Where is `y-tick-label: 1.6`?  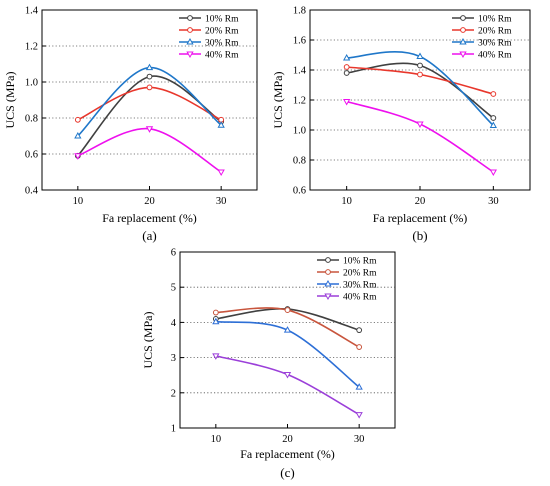 y-tick-label: 1.6 is located at coordinates (299, 41).